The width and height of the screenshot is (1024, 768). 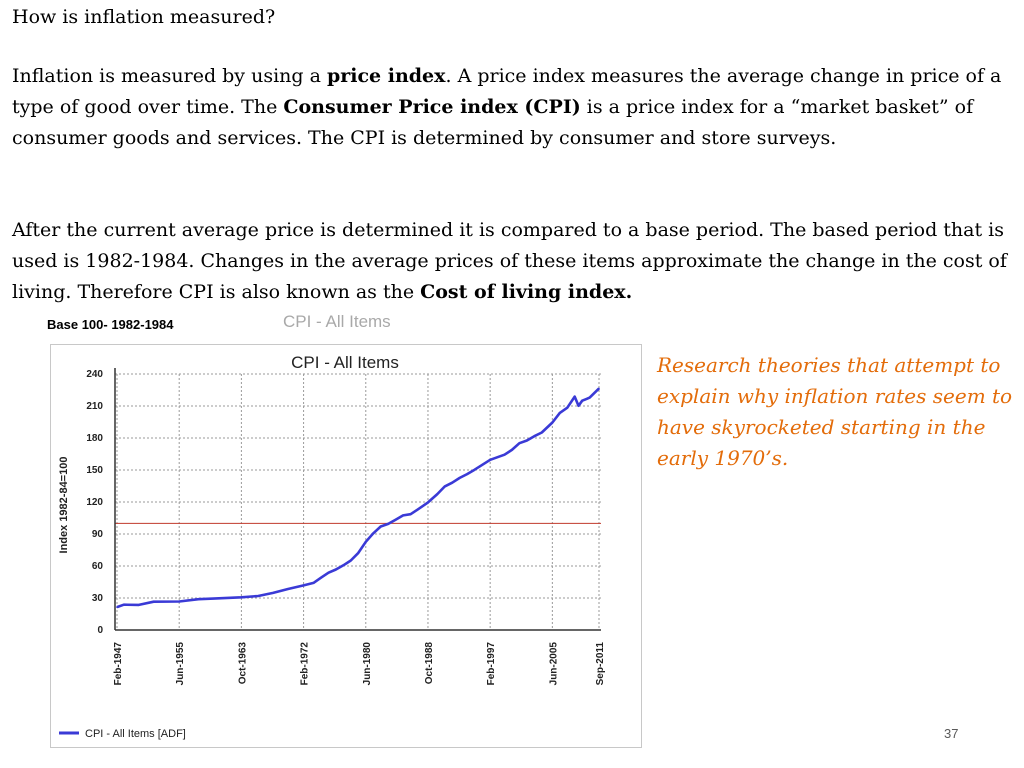 What do you see at coordinates (94, 470) in the screenshot?
I see `y-tick-label: 150` at bounding box center [94, 470].